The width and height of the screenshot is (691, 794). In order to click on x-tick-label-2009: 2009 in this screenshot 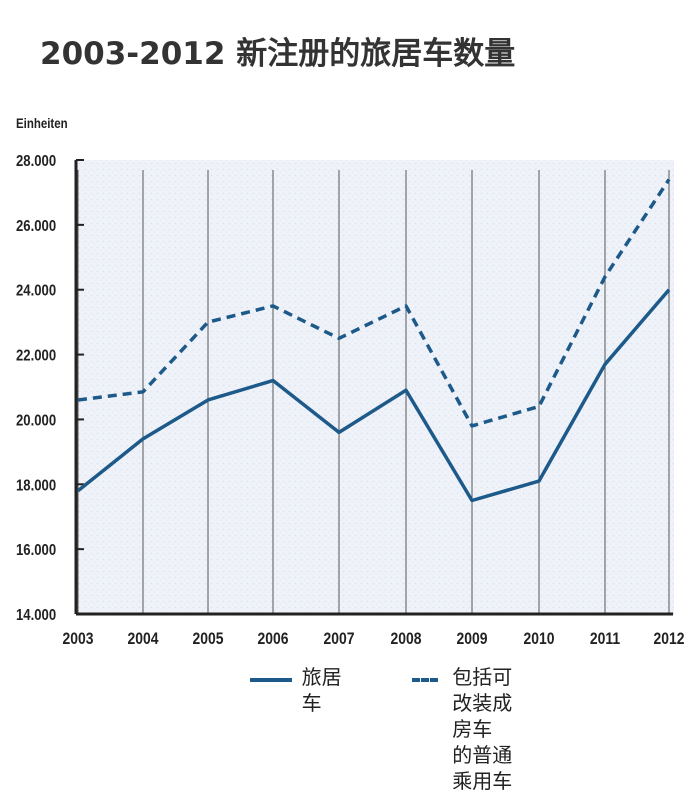, I will do `click(472, 639)`.